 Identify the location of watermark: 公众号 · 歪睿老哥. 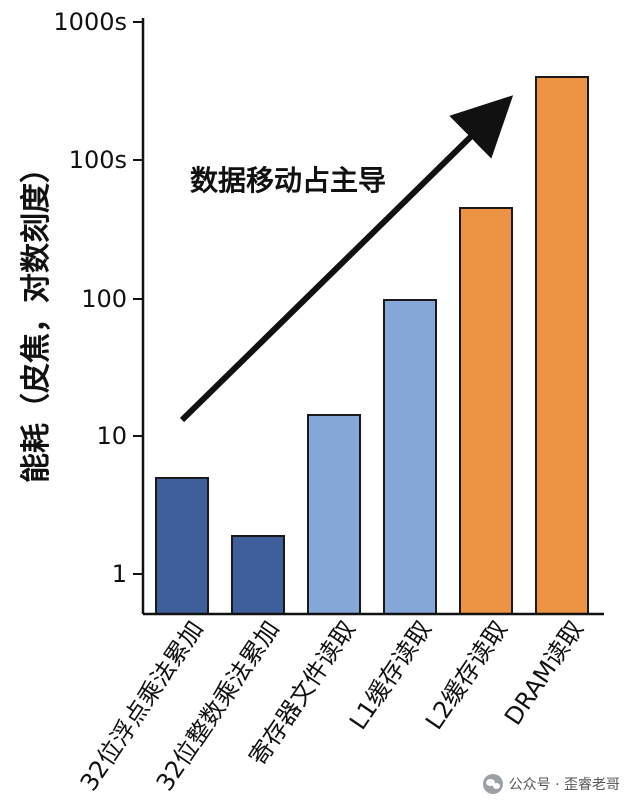
(551, 784).